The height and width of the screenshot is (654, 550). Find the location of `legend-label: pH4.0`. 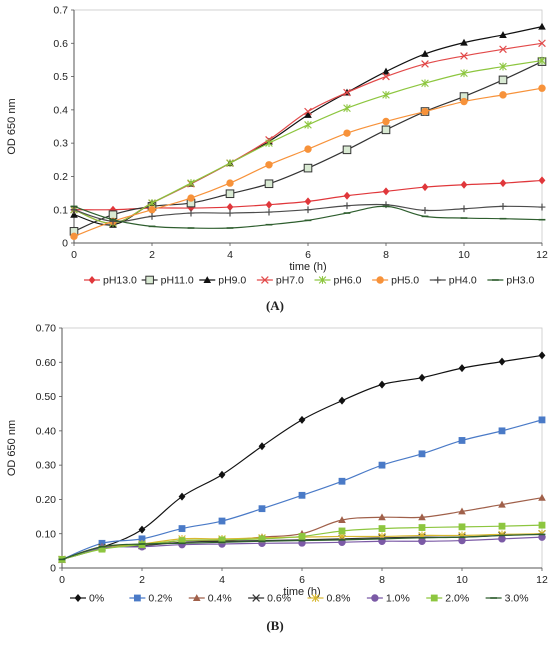

legend-label: pH4.0 is located at coordinates (463, 281).